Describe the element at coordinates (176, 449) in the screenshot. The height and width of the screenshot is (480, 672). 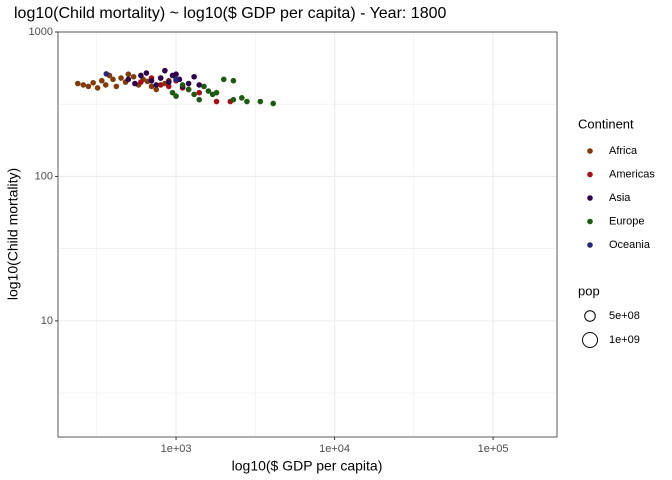
I see `x-tick-label: 1e+03` at that location.